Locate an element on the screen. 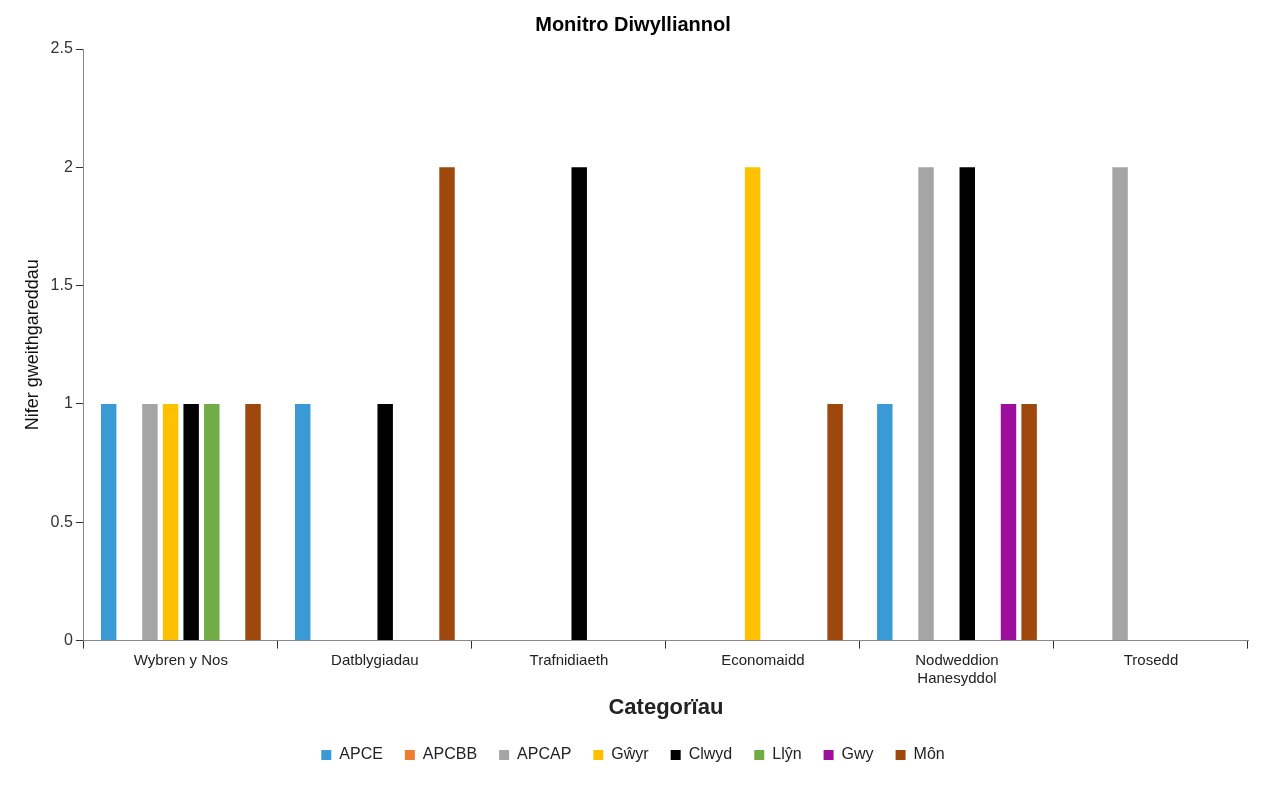 The height and width of the screenshot is (789, 1279). legend-label: APCBB is located at coordinates (450, 754).